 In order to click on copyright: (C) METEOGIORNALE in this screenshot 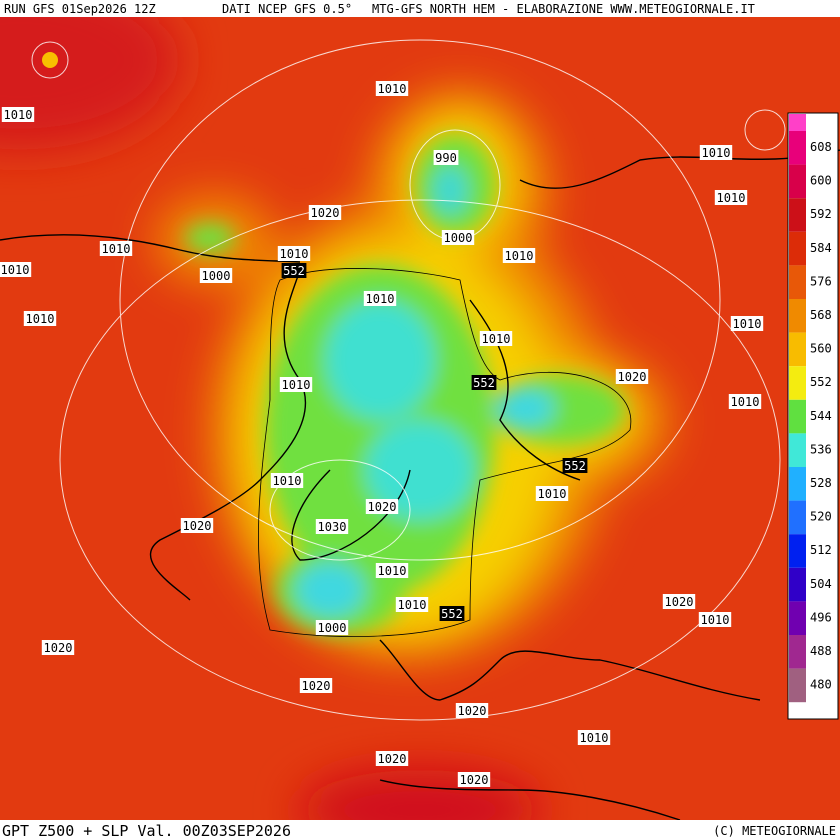, I will do `click(774, 831)`.